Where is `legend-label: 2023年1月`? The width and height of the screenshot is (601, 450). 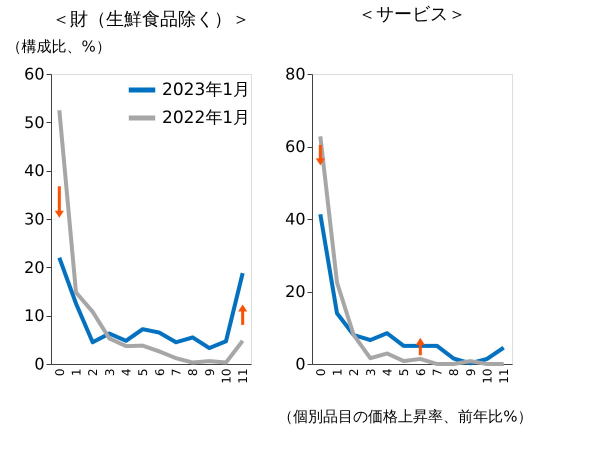 legend-label: 2023年1月 is located at coordinates (206, 90).